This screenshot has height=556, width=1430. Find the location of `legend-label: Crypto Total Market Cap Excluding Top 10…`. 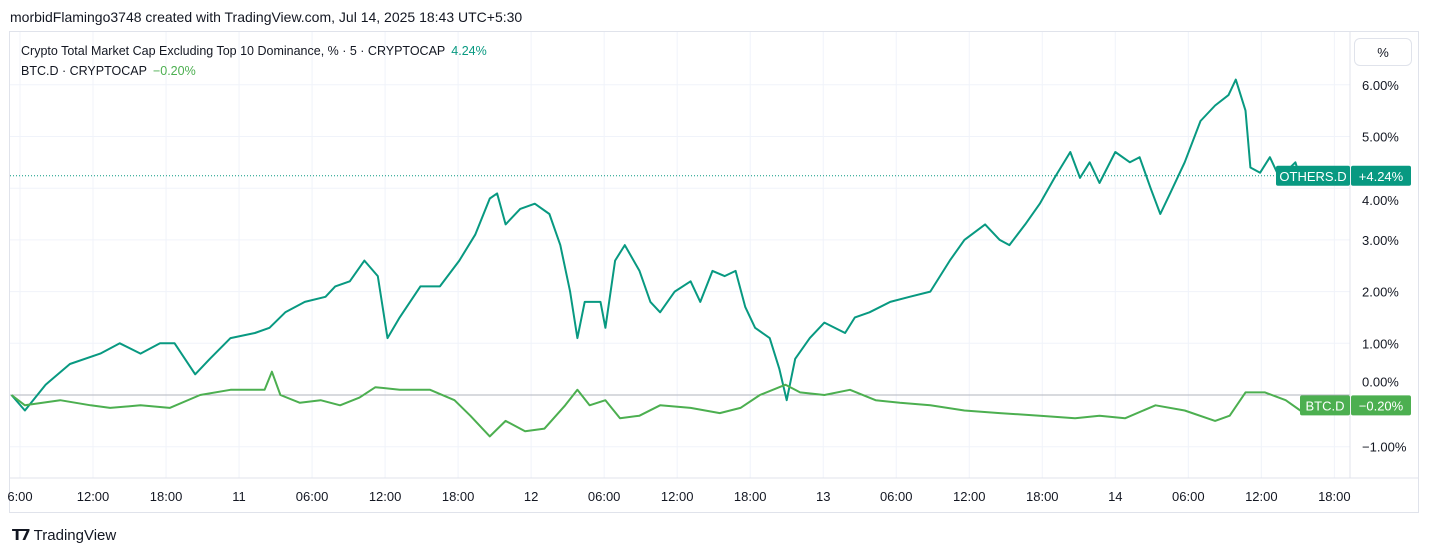

legend-label: Crypto Total Market Cap Excluding Top 10… is located at coordinates (233, 51).